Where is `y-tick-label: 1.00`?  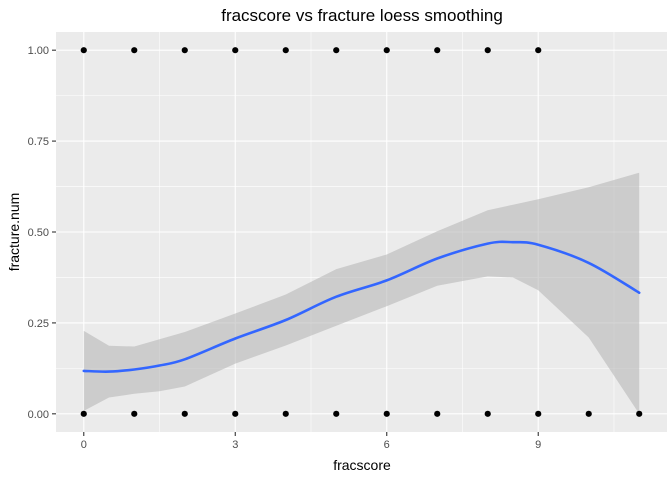
y-tick-label: 1.00 is located at coordinates (38, 51).